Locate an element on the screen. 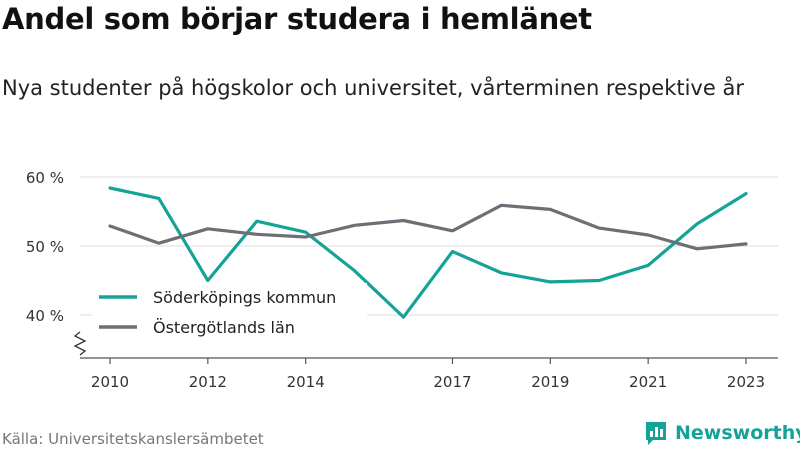  y-tick-label: 40 % is located at coordinates (45, 316).